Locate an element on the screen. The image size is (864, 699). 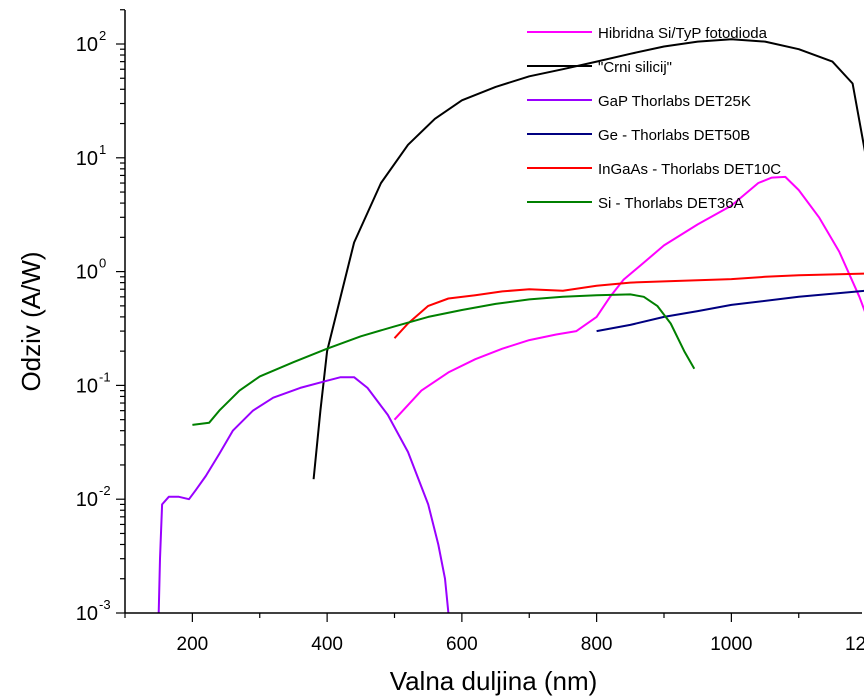
y-tick-exponent: -3 is located at coordinates (105, 604).